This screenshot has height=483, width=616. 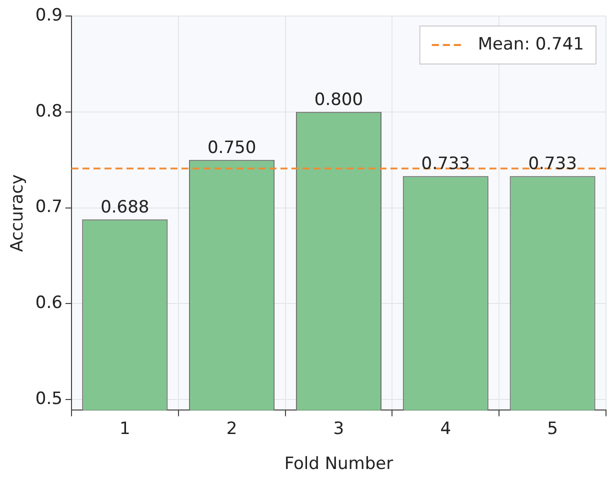 What do you see at coordinates (48, 207) in the screenshot?
I see `y-tick-label: 0.7` at bounding box center [48, 207].